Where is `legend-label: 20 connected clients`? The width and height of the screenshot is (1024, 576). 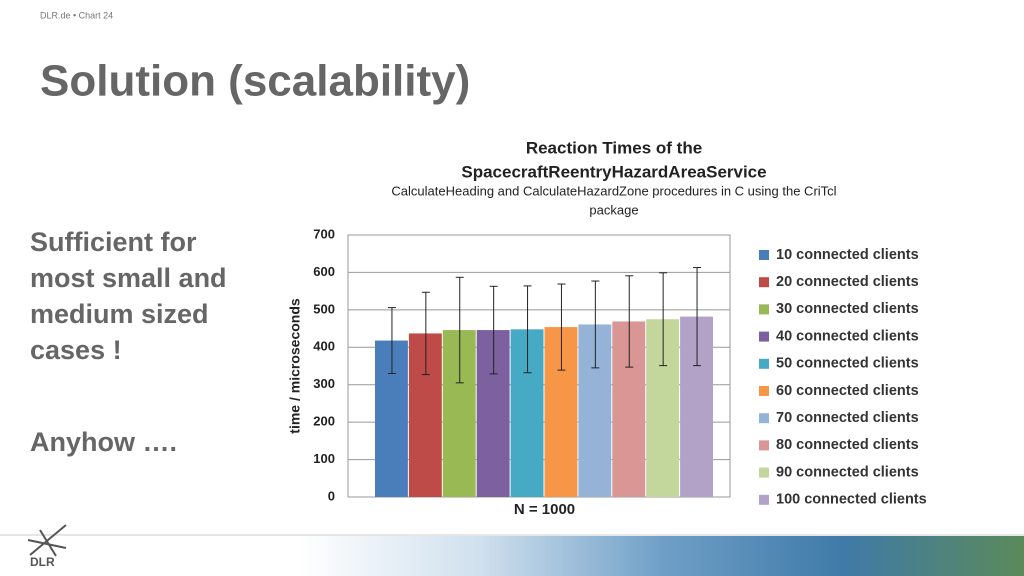 legend-label: 20 connected clients is located at coordinates (847, 282).